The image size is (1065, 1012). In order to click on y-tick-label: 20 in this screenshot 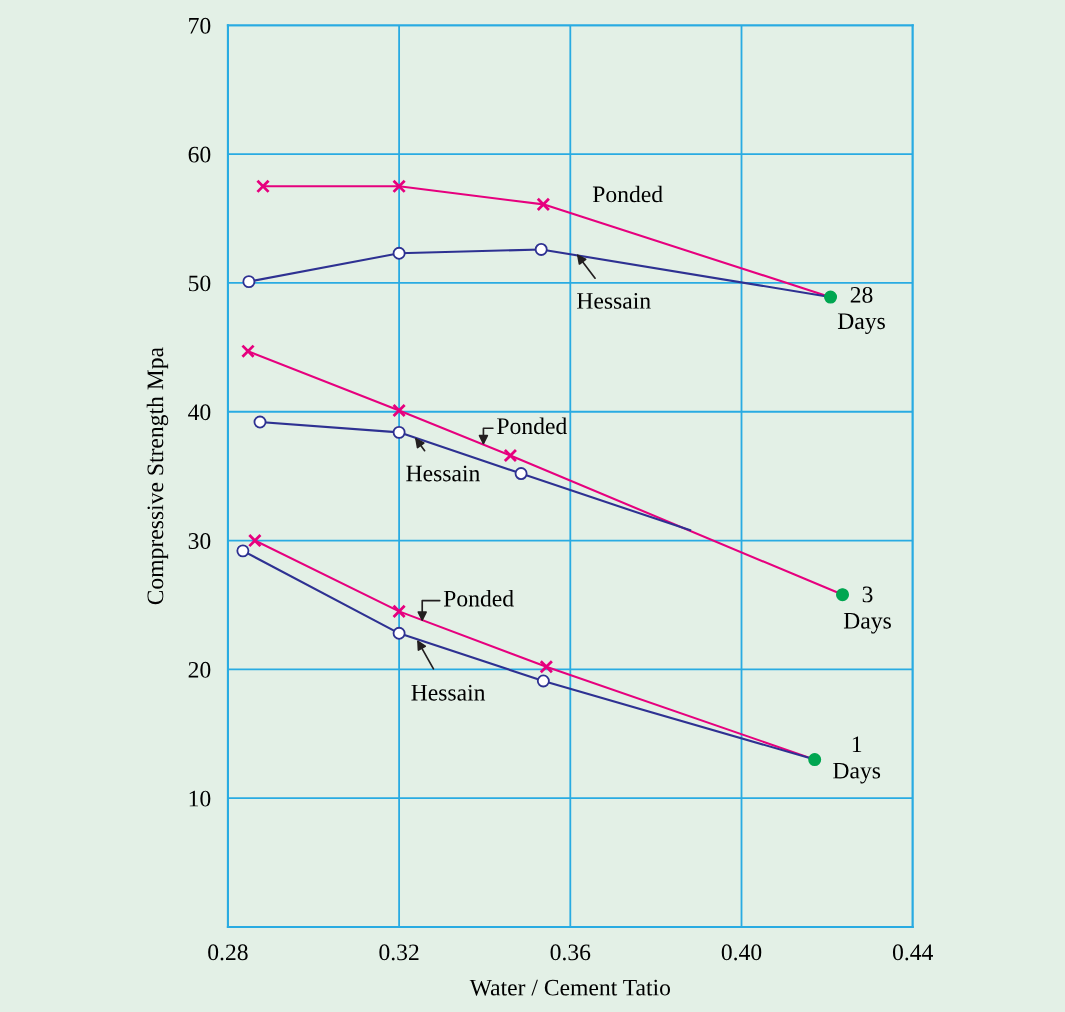, I will do `click(199, 669)`.